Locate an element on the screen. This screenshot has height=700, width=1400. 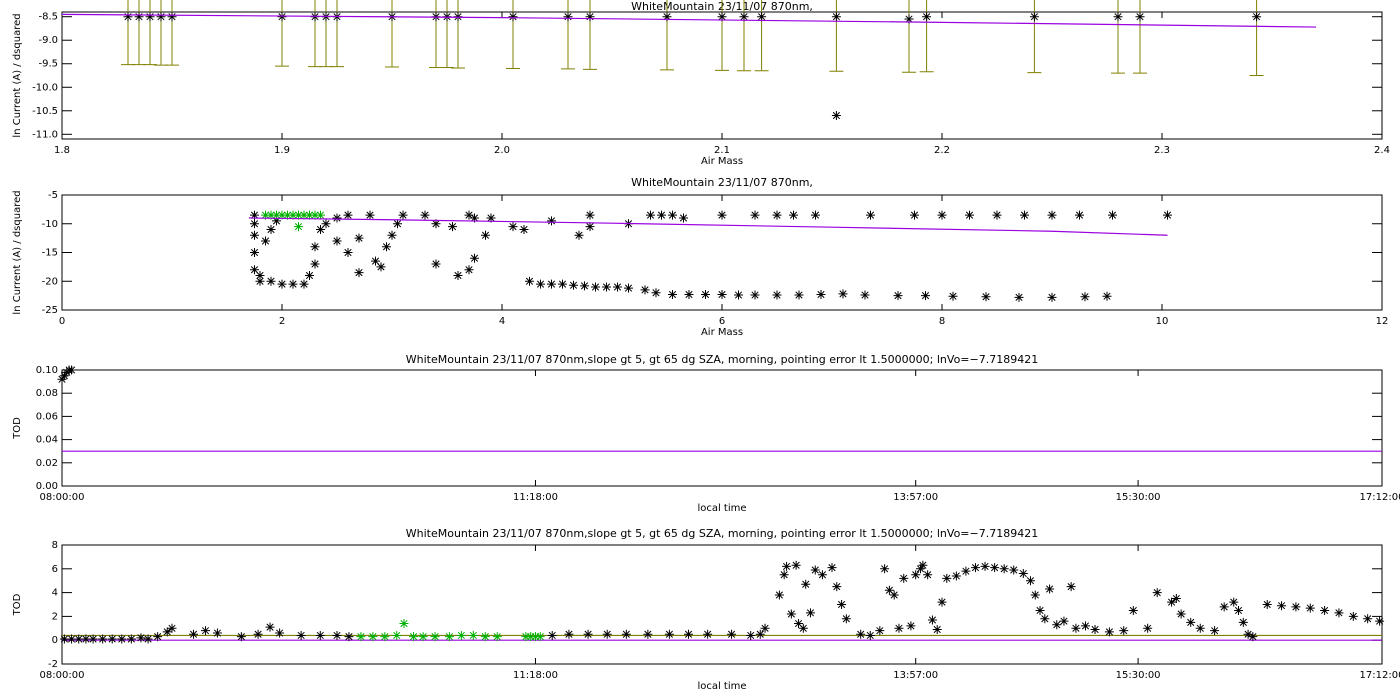
chart-title: WhiteMountain 23/11/07 870nm, is located at coordinates (722, 182).